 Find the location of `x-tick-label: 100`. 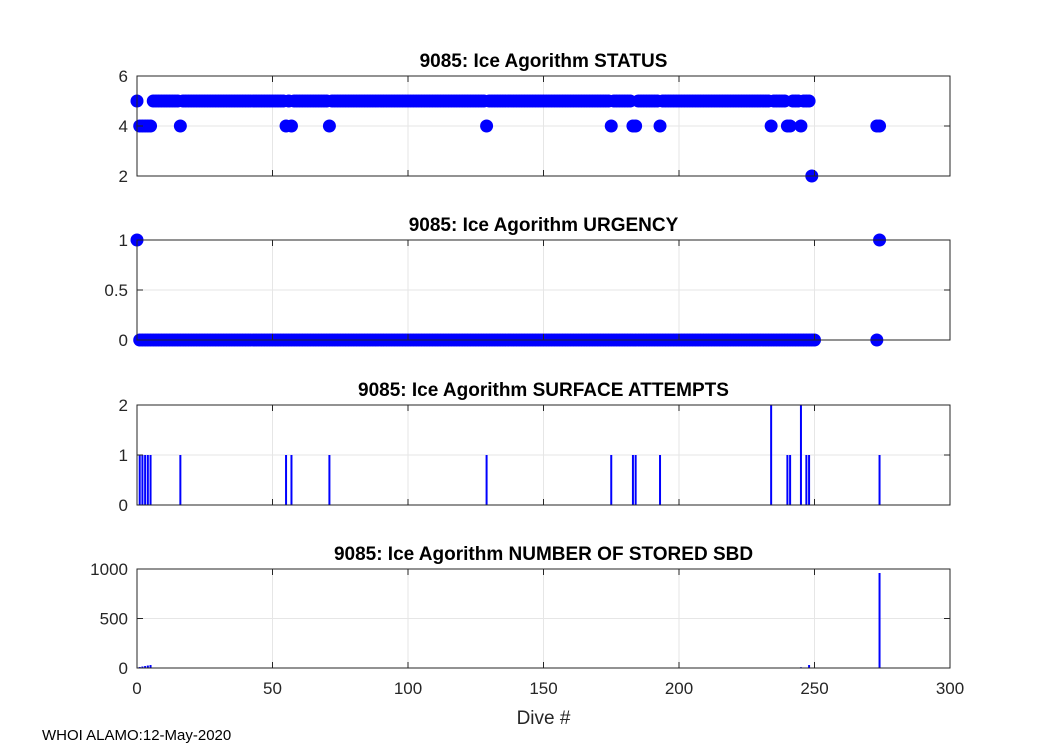

x-tick-label: 100 is located at coordinates (408, 688).